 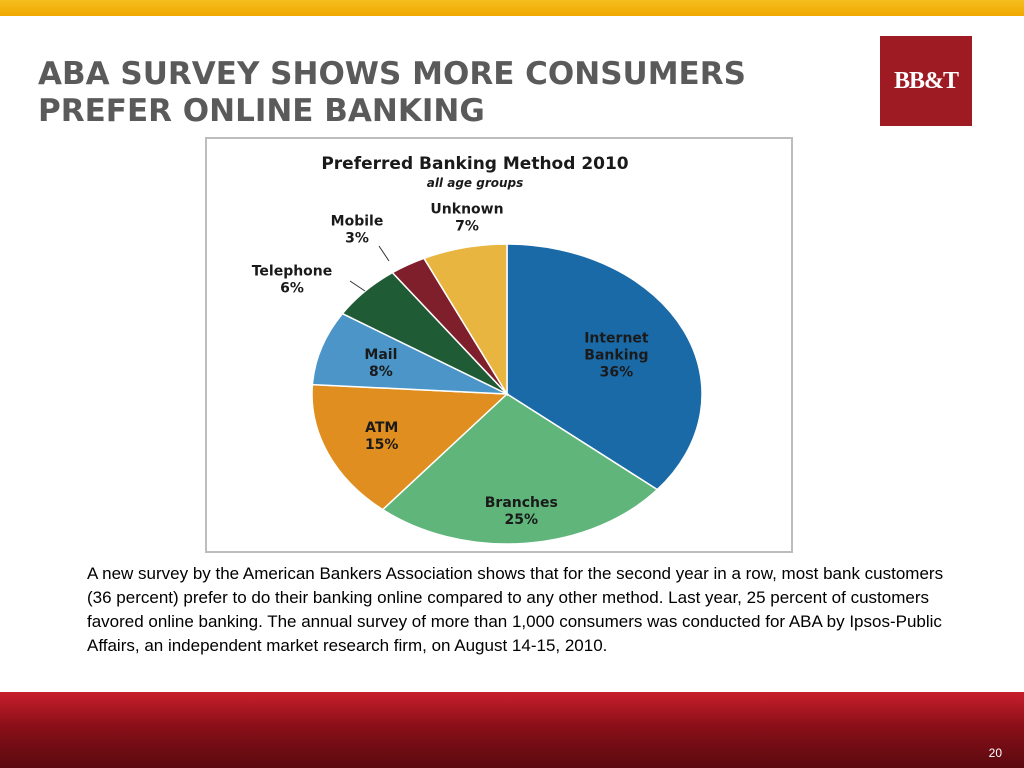 What do you see at coordinates (409, 353) in the screenshot?
I see `pie-slice-mail` at bounding box center [409, 353].